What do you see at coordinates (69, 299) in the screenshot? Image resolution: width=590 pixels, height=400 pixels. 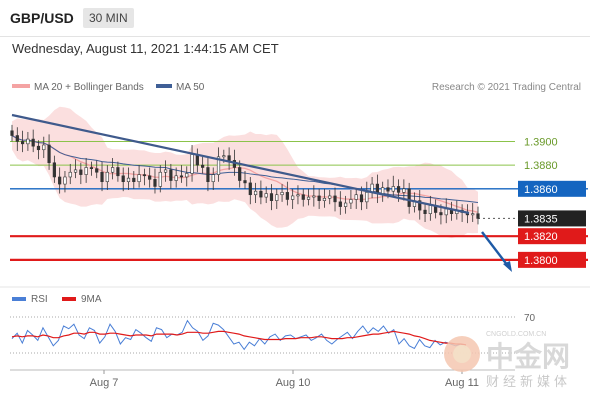 I see `rsi-ma-legend-swatch` at bounding box center [69, 299].